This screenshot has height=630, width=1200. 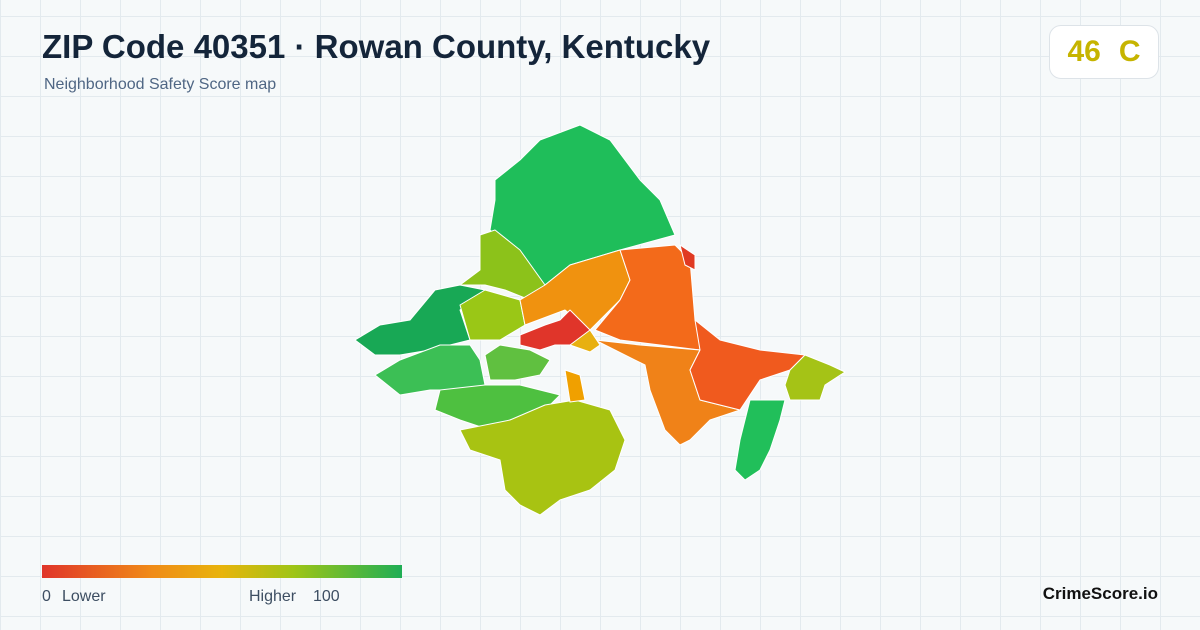 What do you see at coordinates (84, 596) in the screenshot?
I see `legend-min-label: Lower` at bounding box center [84, 596].